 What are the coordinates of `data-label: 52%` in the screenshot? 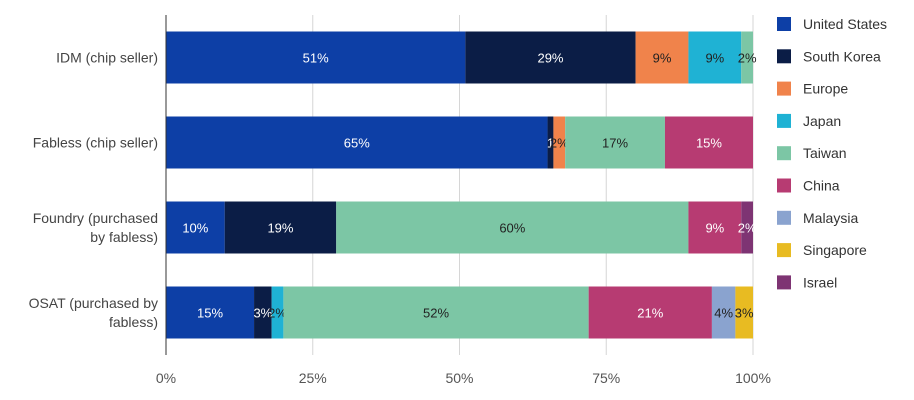 It's located at (436, 313).